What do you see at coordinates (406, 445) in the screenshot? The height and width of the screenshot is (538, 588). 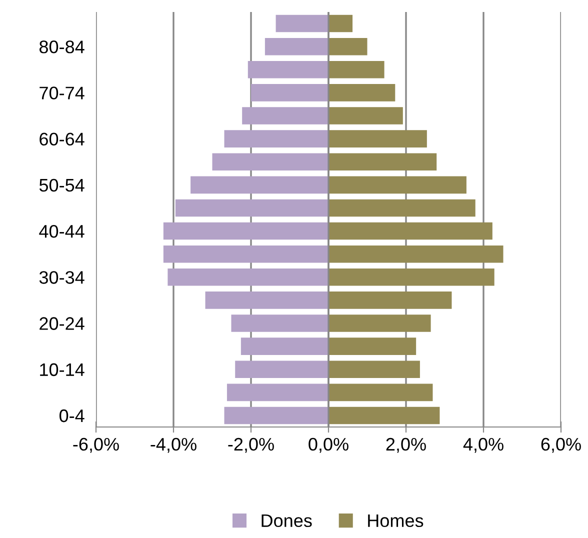 I see `x-tick-label: 2,0%` at bounding box center [406, 445].